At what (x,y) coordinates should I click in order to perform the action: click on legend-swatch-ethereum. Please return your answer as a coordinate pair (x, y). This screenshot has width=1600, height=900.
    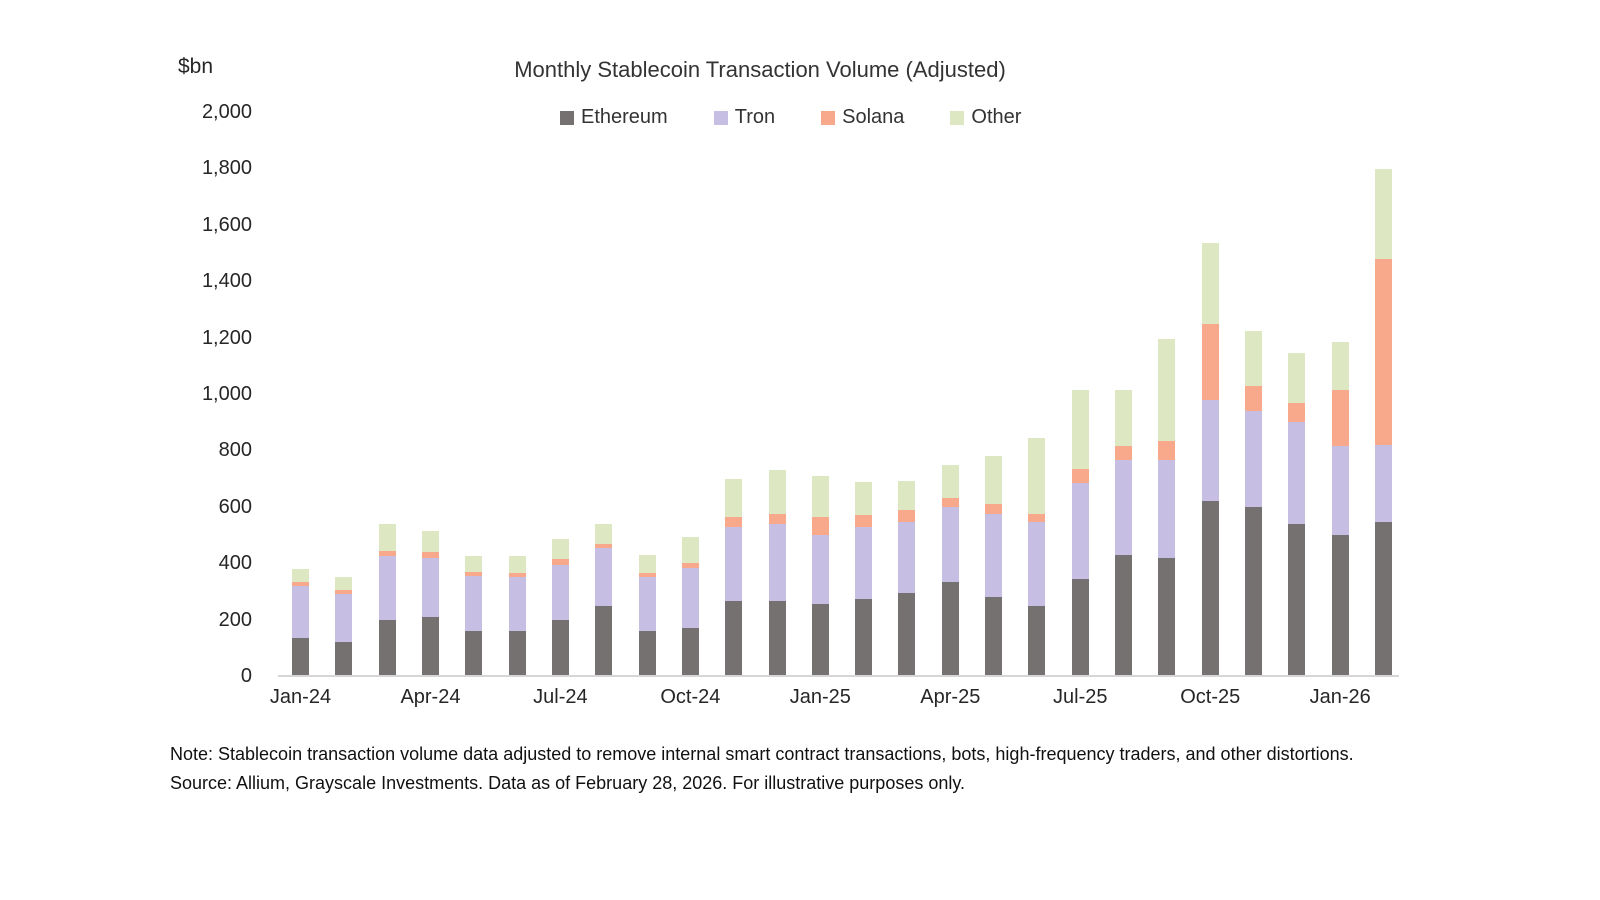
    Looking at the image, I should click on (567, 117).